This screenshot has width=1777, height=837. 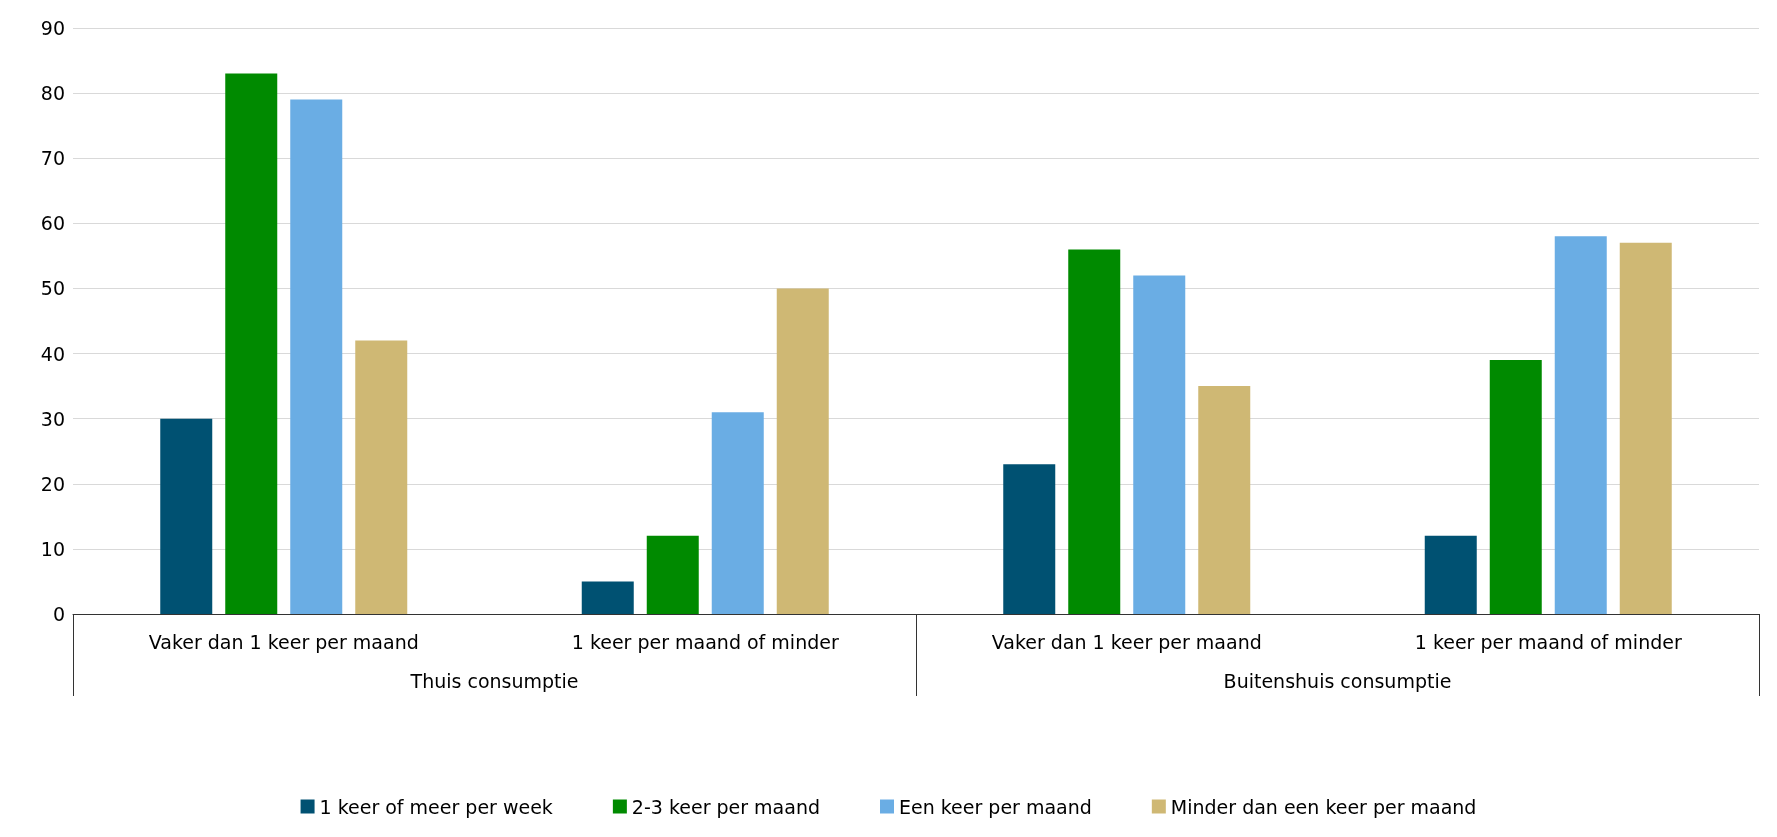 I want to click on y-tick-label: 70, so click(x=52, y=158).